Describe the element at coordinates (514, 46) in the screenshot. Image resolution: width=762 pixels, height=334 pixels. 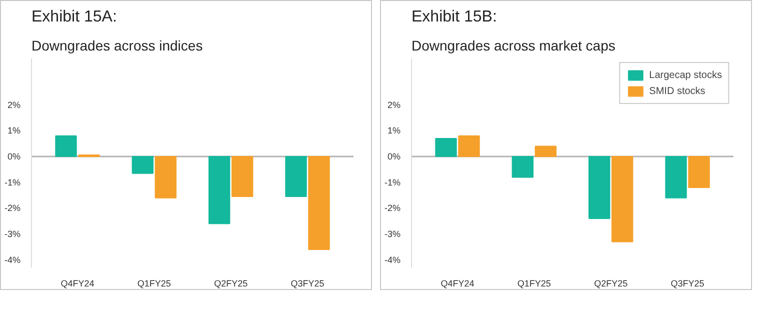
I see `chart-subtitle: Downgrades across market caps` at that location.